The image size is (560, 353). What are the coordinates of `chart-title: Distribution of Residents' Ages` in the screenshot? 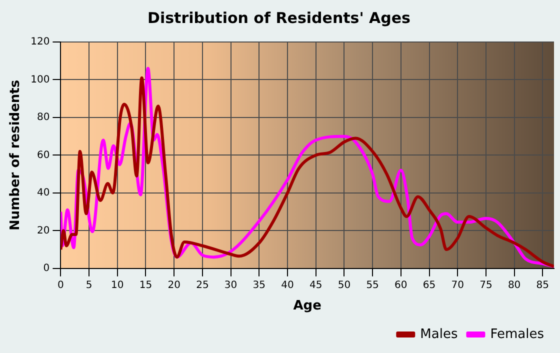 It's located at (279, 17).